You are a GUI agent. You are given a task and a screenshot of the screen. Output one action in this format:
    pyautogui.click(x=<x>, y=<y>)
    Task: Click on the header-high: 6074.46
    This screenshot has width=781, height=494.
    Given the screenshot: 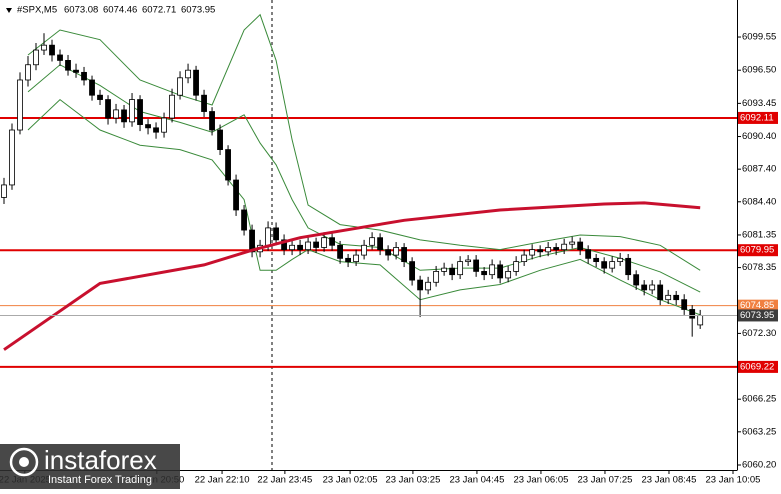 What is the action you would take?
    pyautogui.click(x=120, y=10)
    